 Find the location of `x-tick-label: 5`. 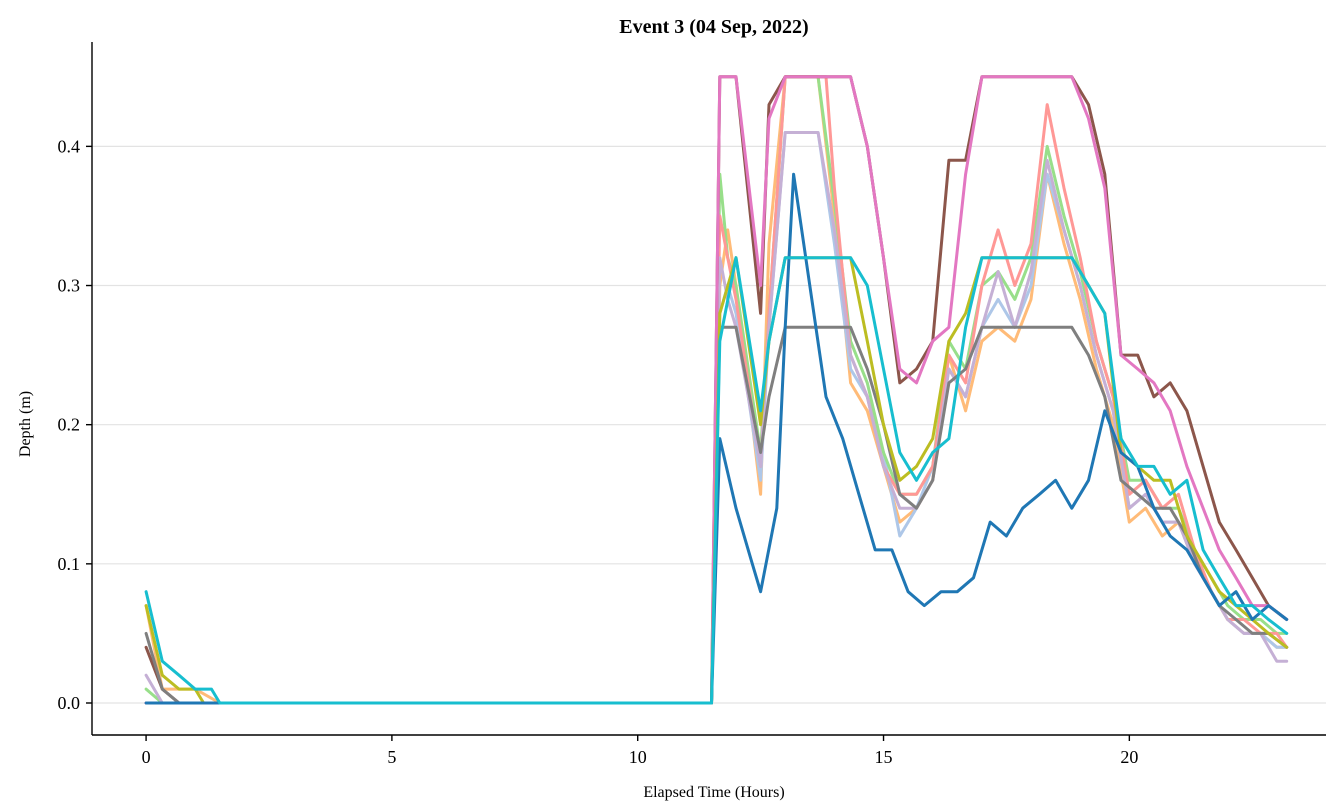

x-tick-label: 5 is located at coordinates (391, 757).